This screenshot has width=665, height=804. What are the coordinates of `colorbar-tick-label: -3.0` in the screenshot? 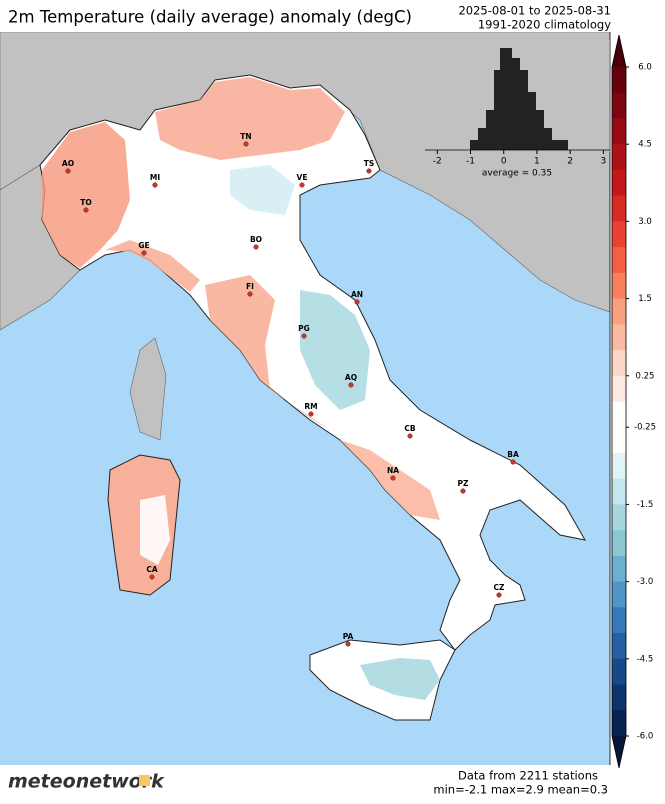 It's located at (645, 582).